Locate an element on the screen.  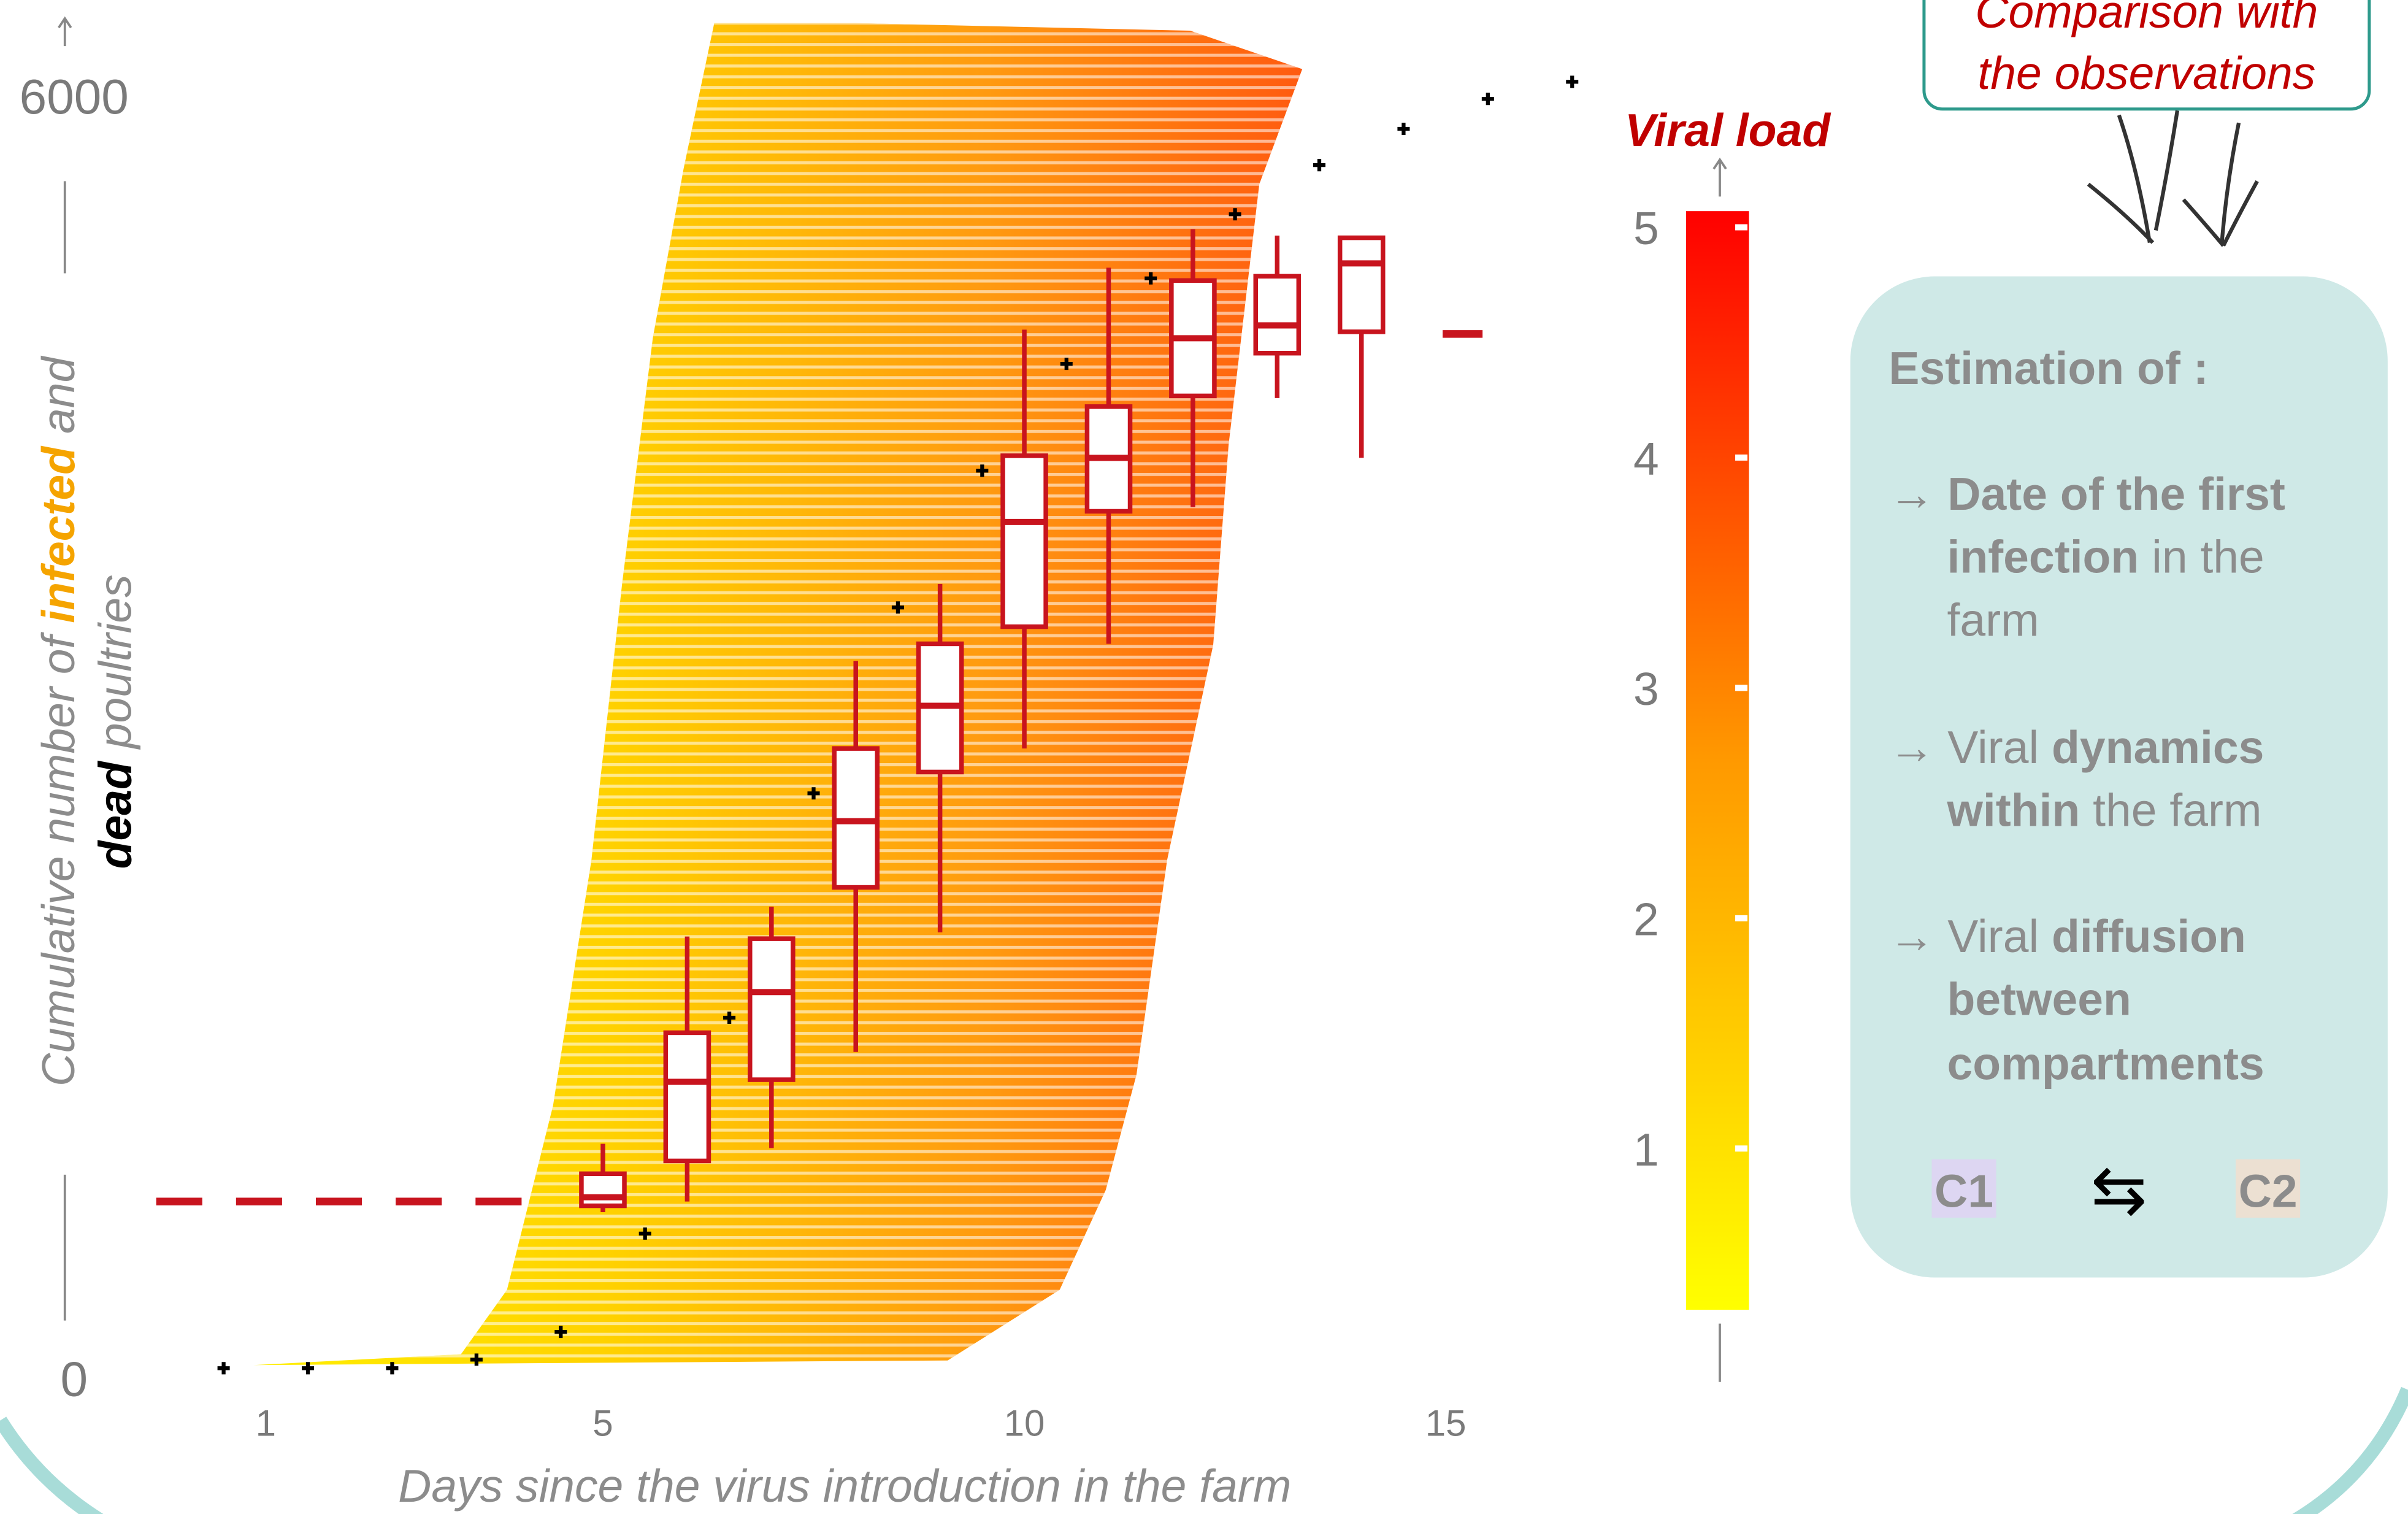
x-tick-label: 10 is located at coordinates (1025, 1422).